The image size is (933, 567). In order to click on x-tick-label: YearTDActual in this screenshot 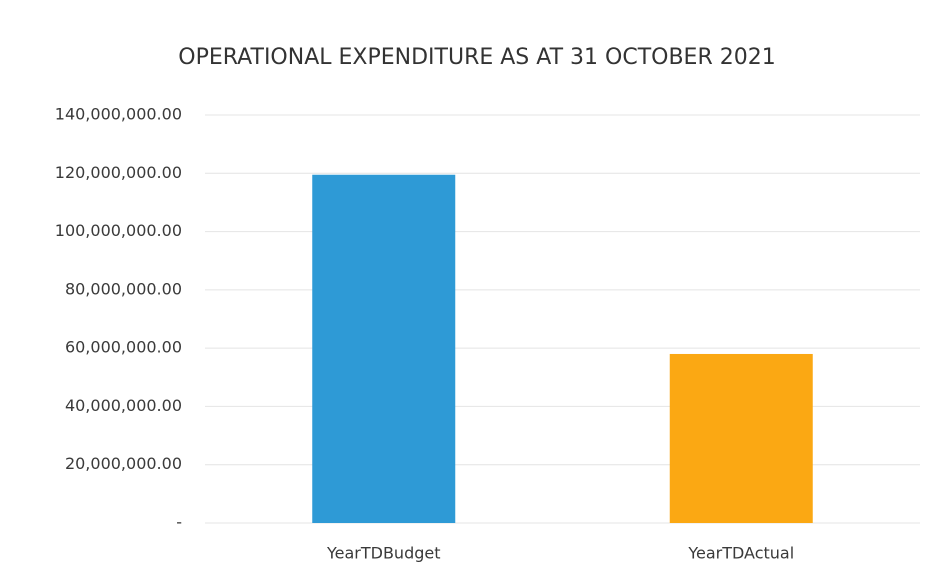, I will do `click(740, 553)`.